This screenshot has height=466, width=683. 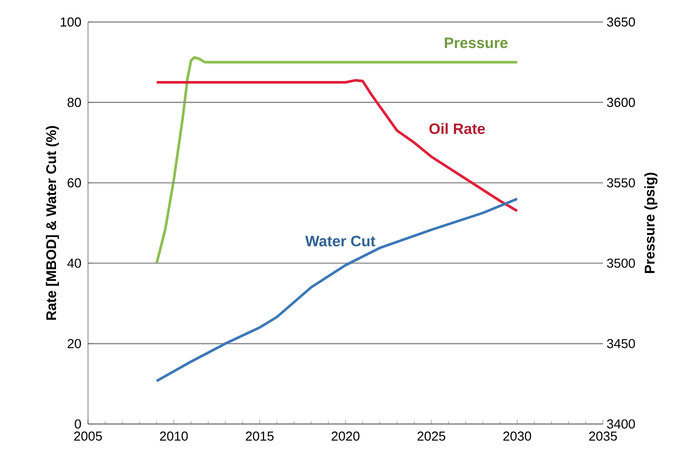 I want to click on series-label: Water Cut, so click(x=340, y=241).